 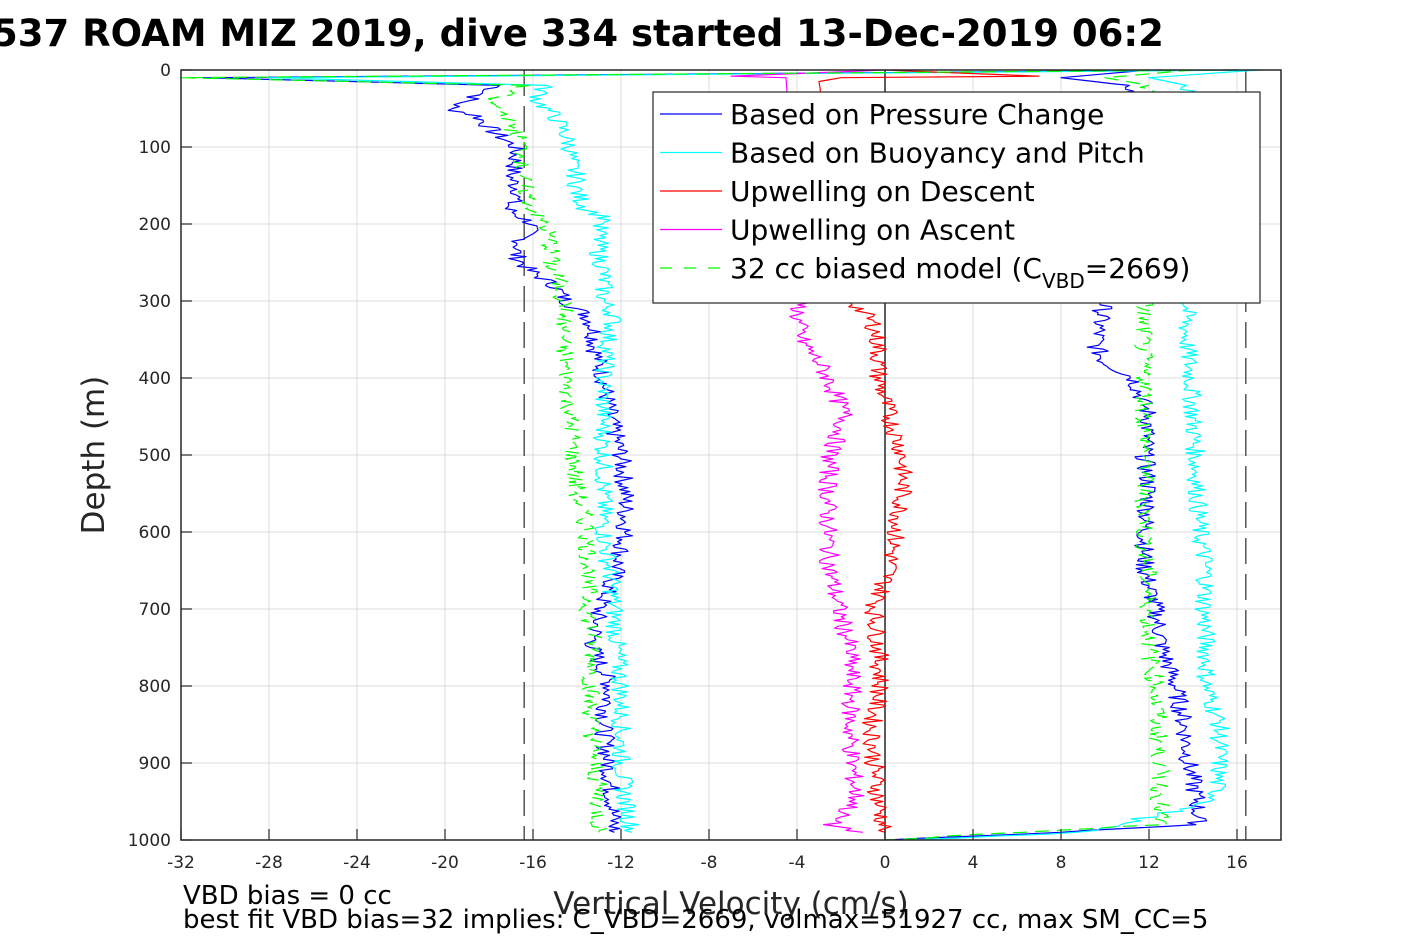 What do you see at coordinates (94, 455) in the screenshot?
I see `y-axis-label: Depth (m)` at bounding box center [94, 455].